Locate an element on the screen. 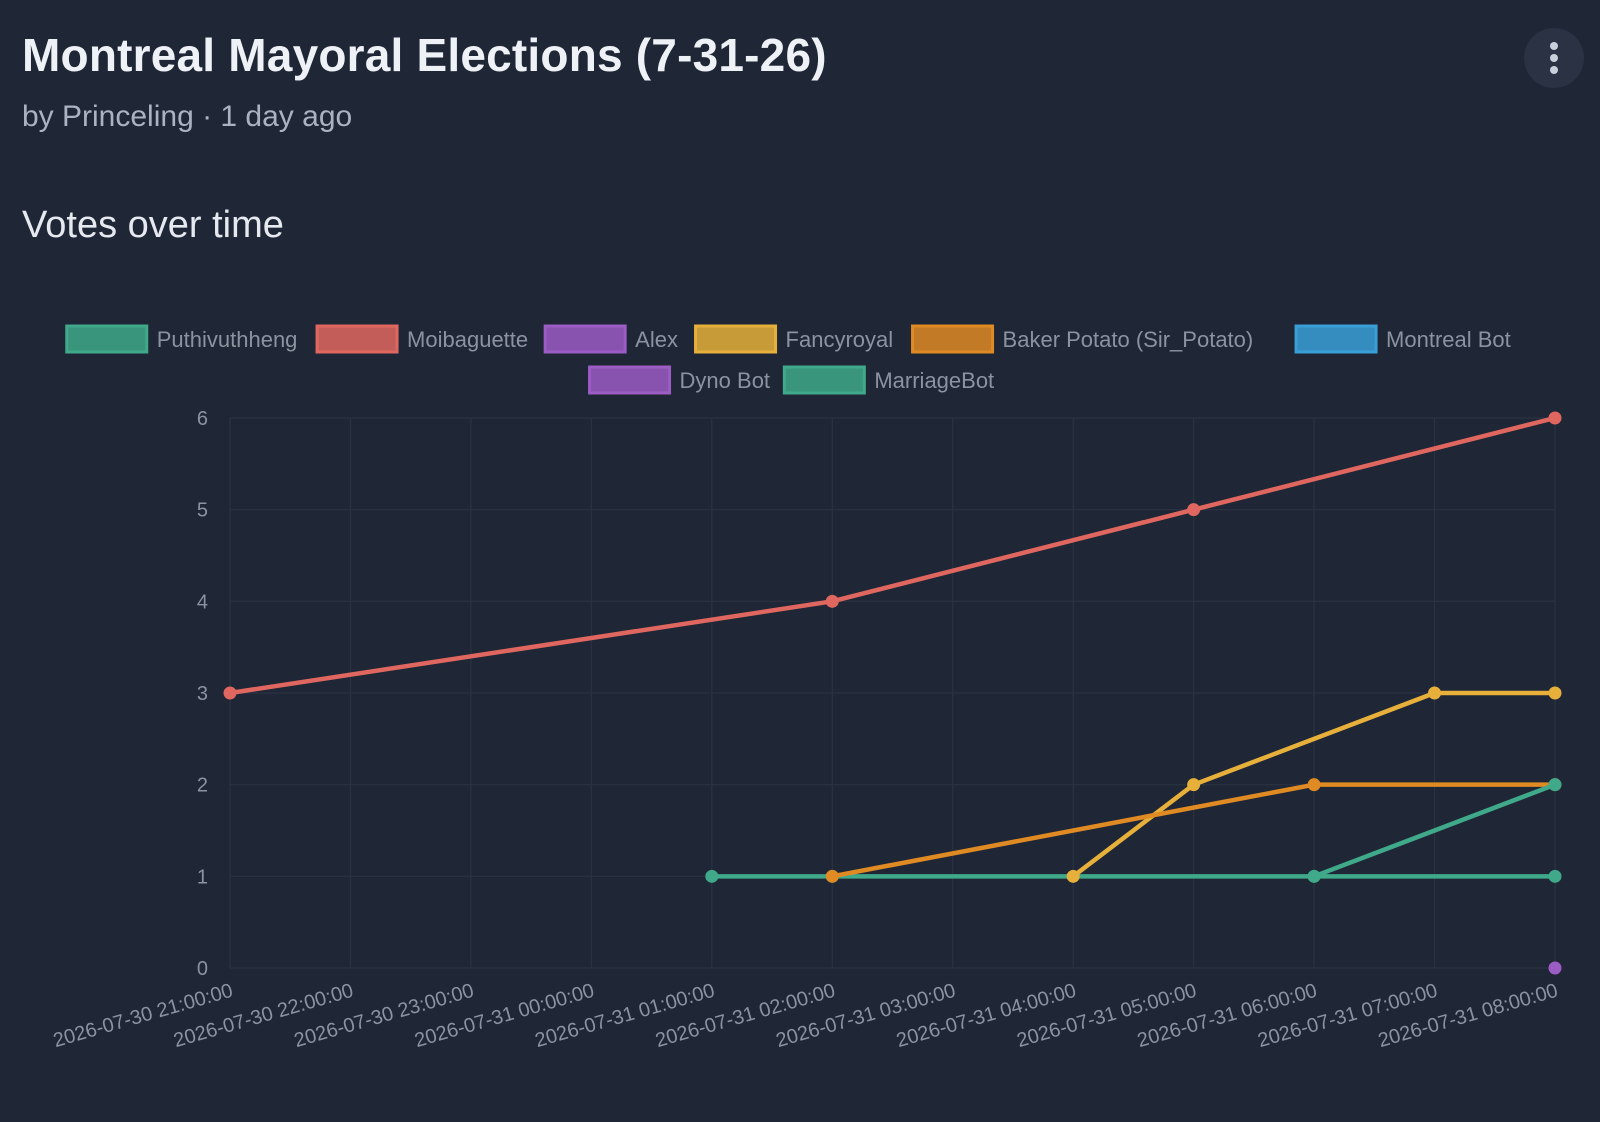  legend-label: Montreal Bot is located at coordinates (1448, 339).